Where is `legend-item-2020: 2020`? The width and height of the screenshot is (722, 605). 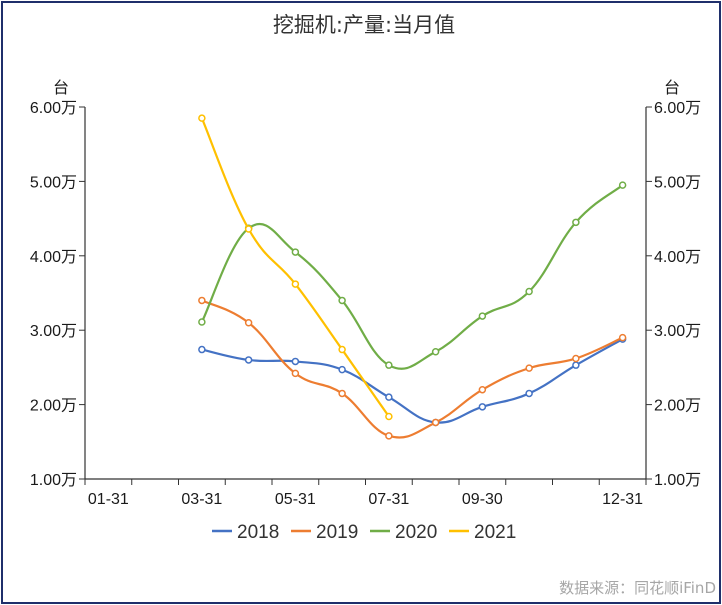
legend-item-2020: 2020 is located at coordinates (403, 532).